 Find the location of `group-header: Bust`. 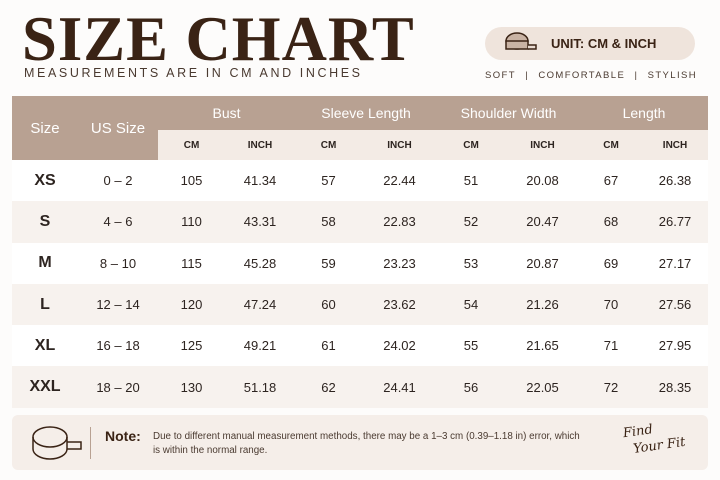

group-header: Bust is located at coordinates (227, 113).